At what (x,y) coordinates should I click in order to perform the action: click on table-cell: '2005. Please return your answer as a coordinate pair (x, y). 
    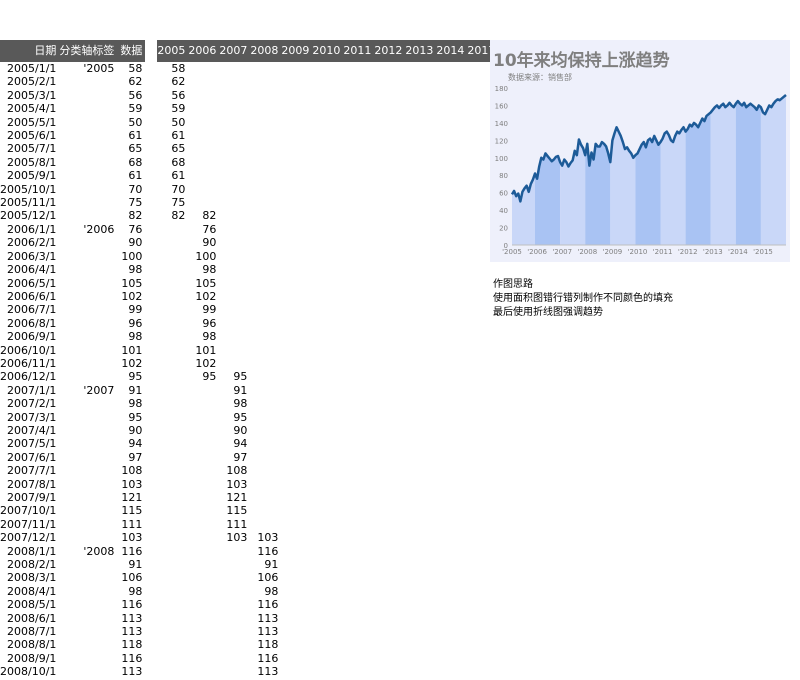
    Looking at the image, I should click on (99, 68).